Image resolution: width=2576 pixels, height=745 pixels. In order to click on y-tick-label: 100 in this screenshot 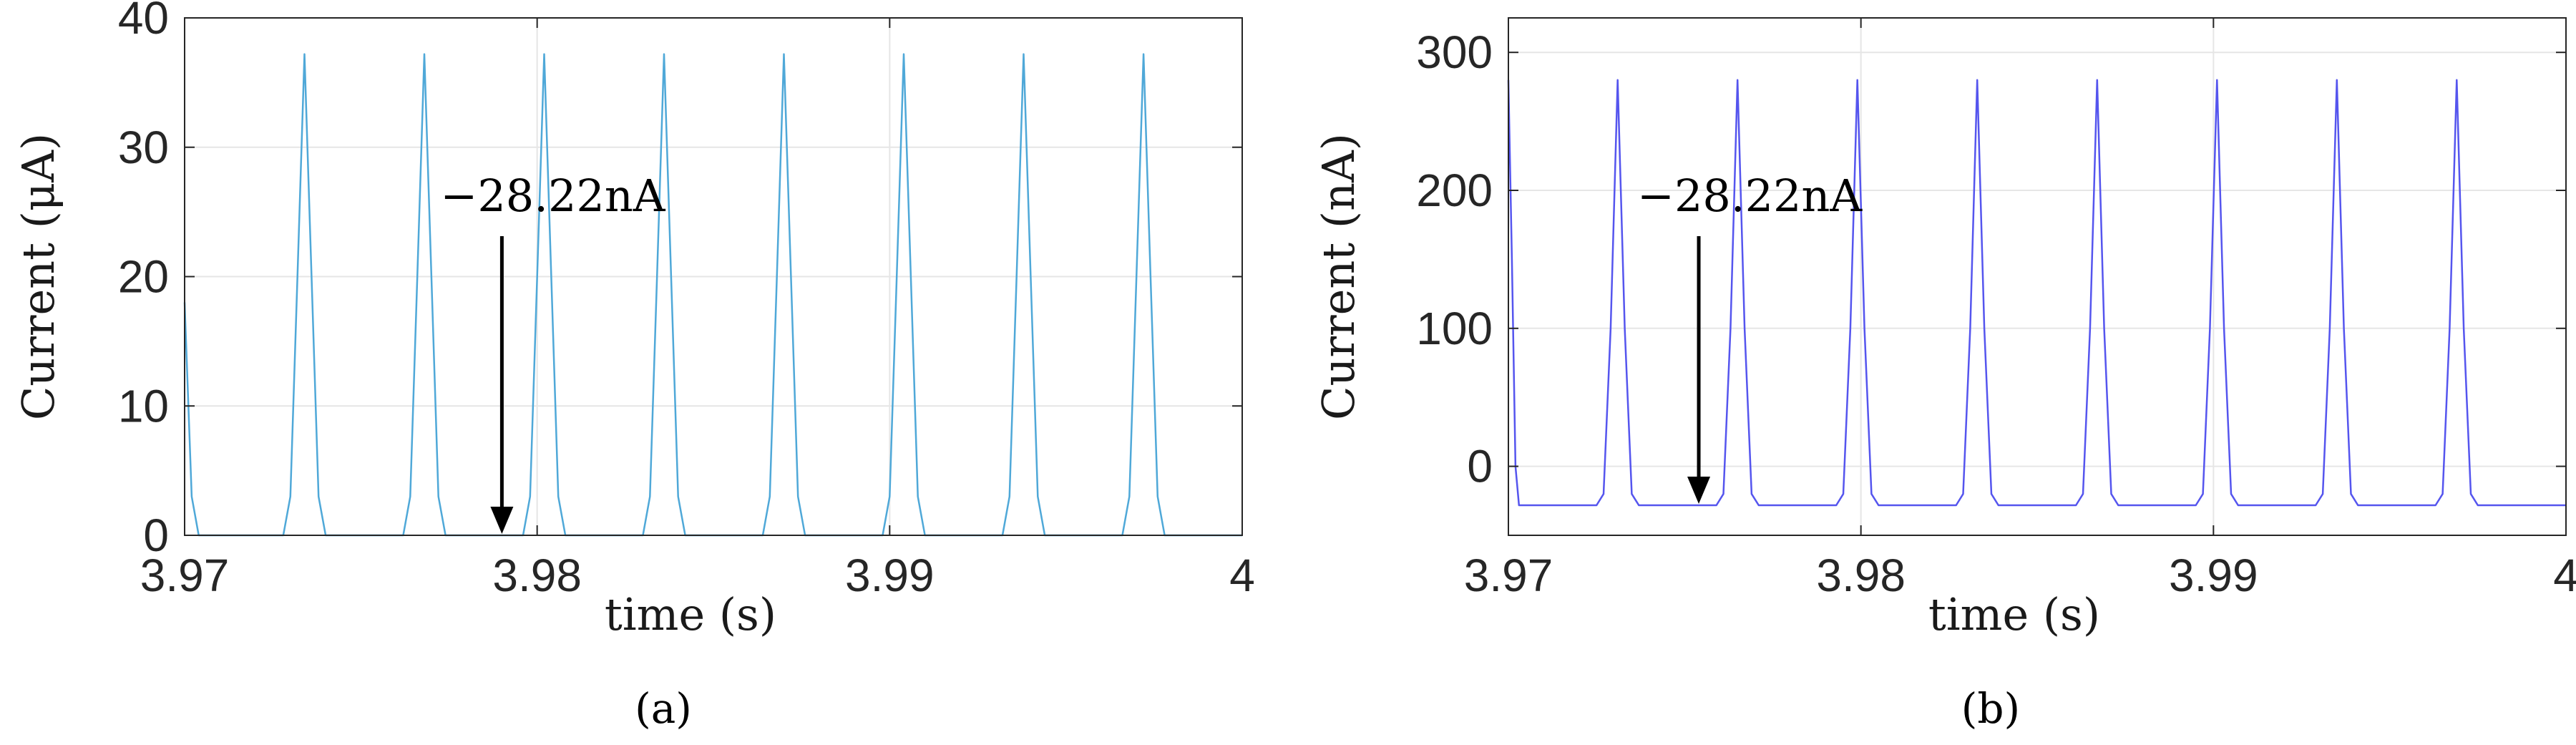, I will do `click(1454, 328)`.